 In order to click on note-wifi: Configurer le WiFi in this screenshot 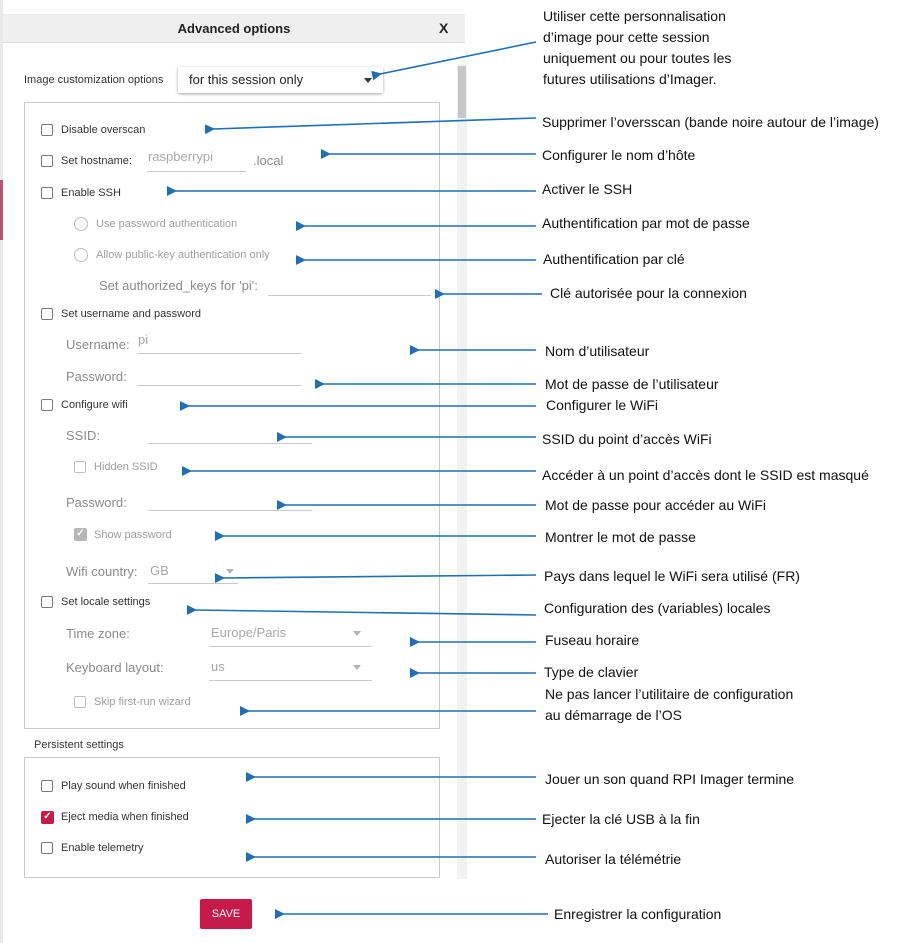, I will do `click(602, 405)`.